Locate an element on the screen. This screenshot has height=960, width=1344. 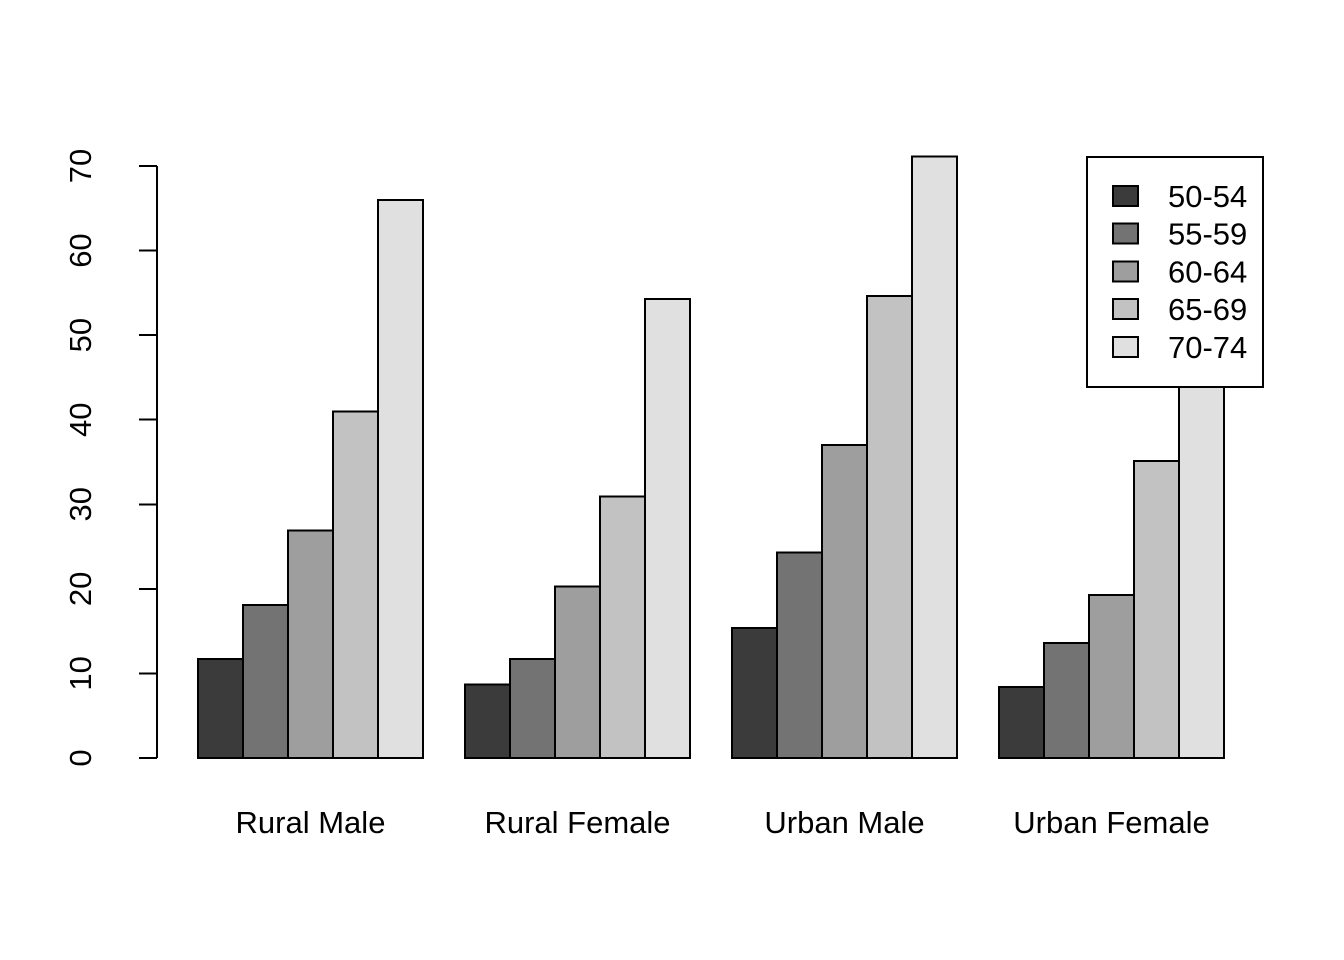
legend-label-60-64: 60-64 is located at coordinates (1207, 271).